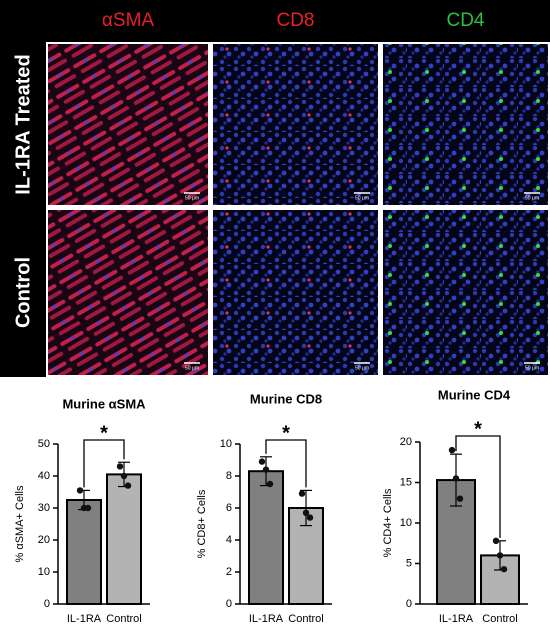 The image size is (550, 632). What do you see at coordinates (128, 20) in the screenshot?
I see `column-label: αSMA` at bounding box center [128, 20].